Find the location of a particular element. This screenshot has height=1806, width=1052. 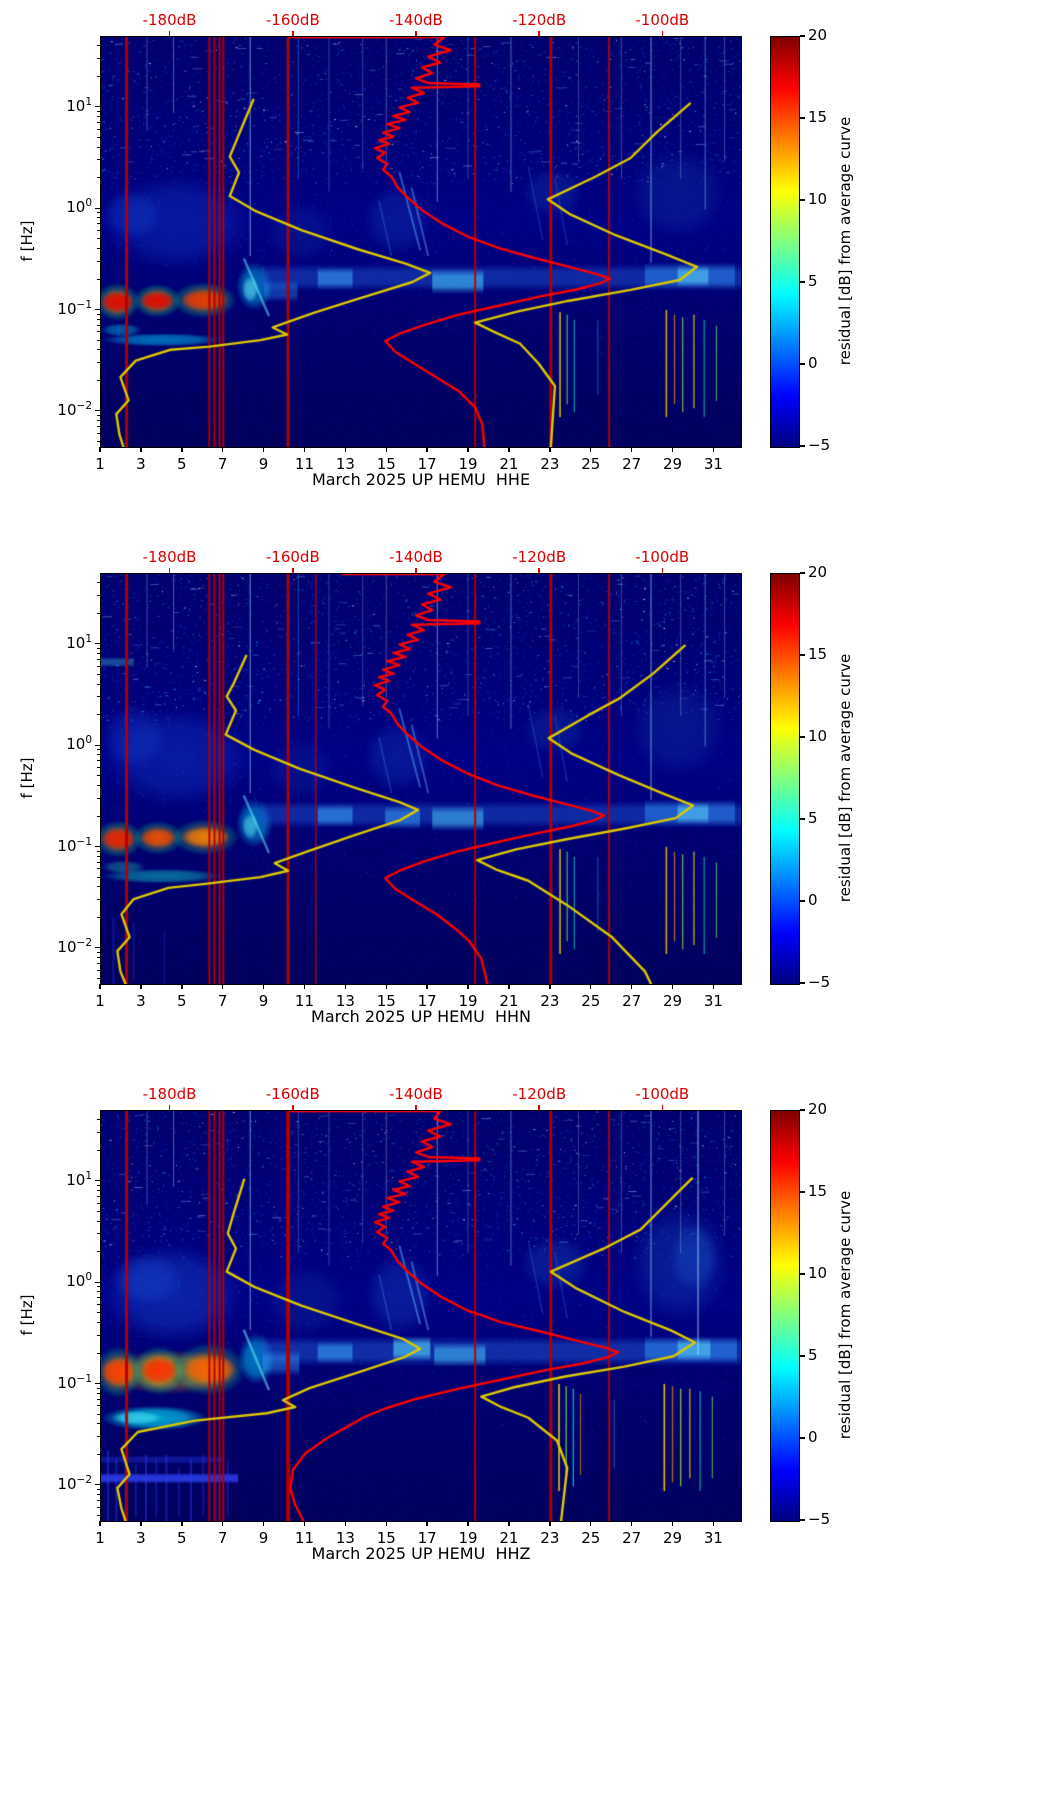

x-axis-label: March 2025 UP HEMU HHE is located at coordinates (421, 479).